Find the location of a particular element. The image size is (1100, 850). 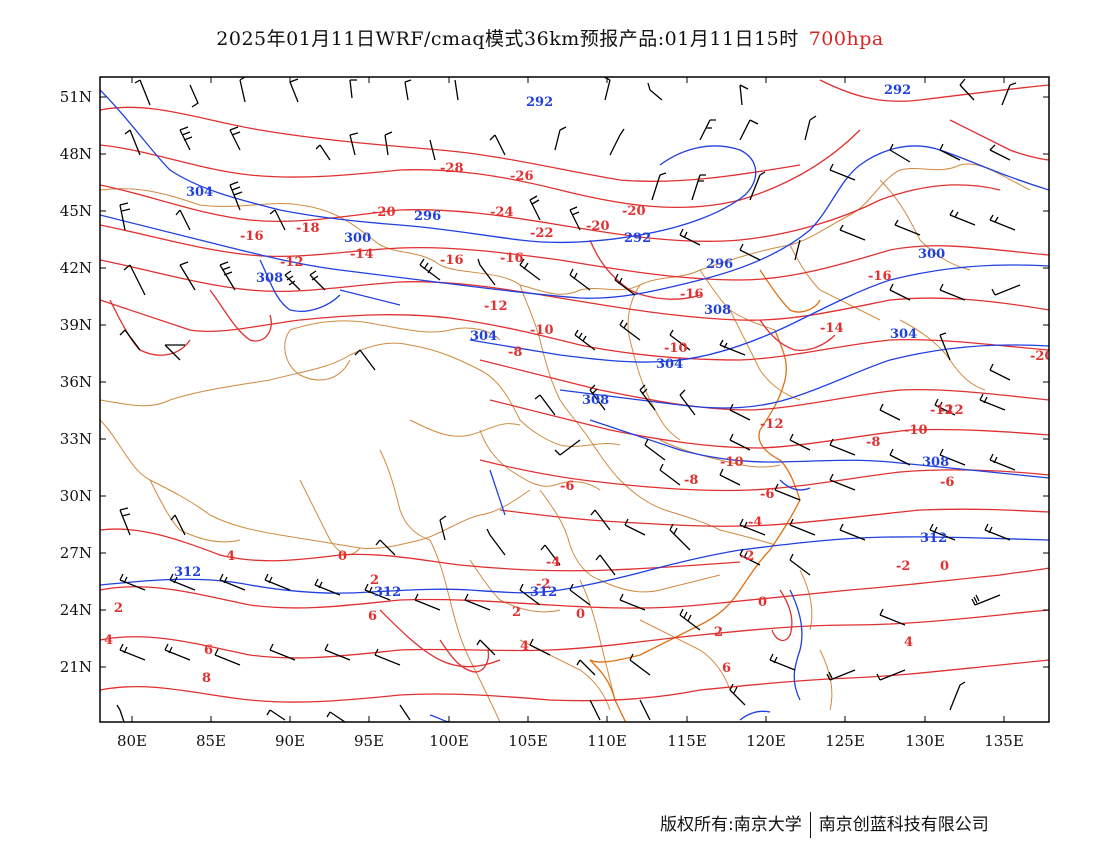

lat-label: 39N is located at coordinates (76, 325).